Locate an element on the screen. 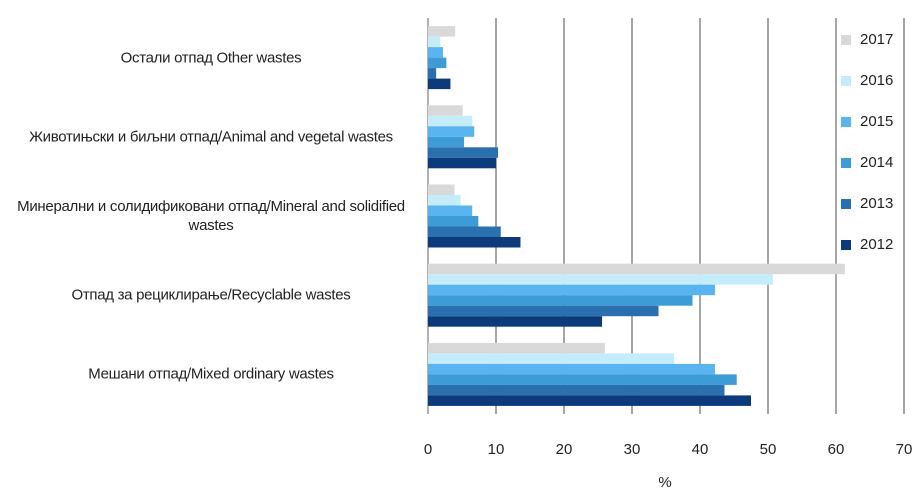 Image resolution: width=913 pixels, height=490 pixels. category-label: Отпад за рециклирање/Recyclable wastes is located at coordinates (211, 295).